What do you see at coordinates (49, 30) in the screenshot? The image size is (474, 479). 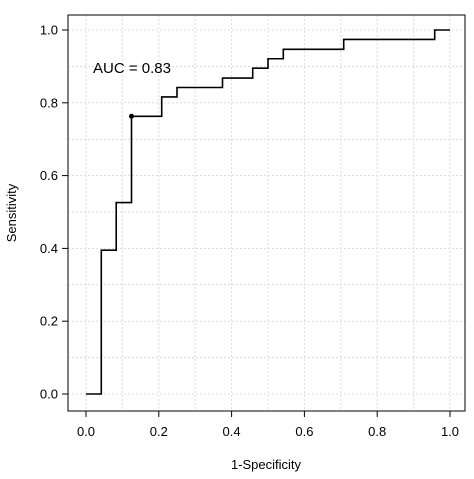 I see `y-tick-label: 1.0` at bounding box center [49, 30].